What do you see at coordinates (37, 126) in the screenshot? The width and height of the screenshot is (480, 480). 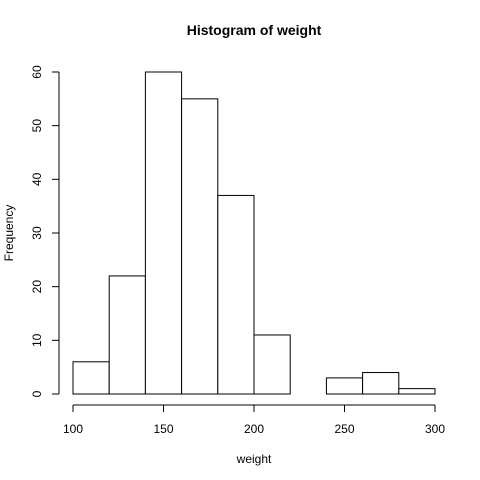 I see `y-tick-label: 50` at bounding box center [37, 126].